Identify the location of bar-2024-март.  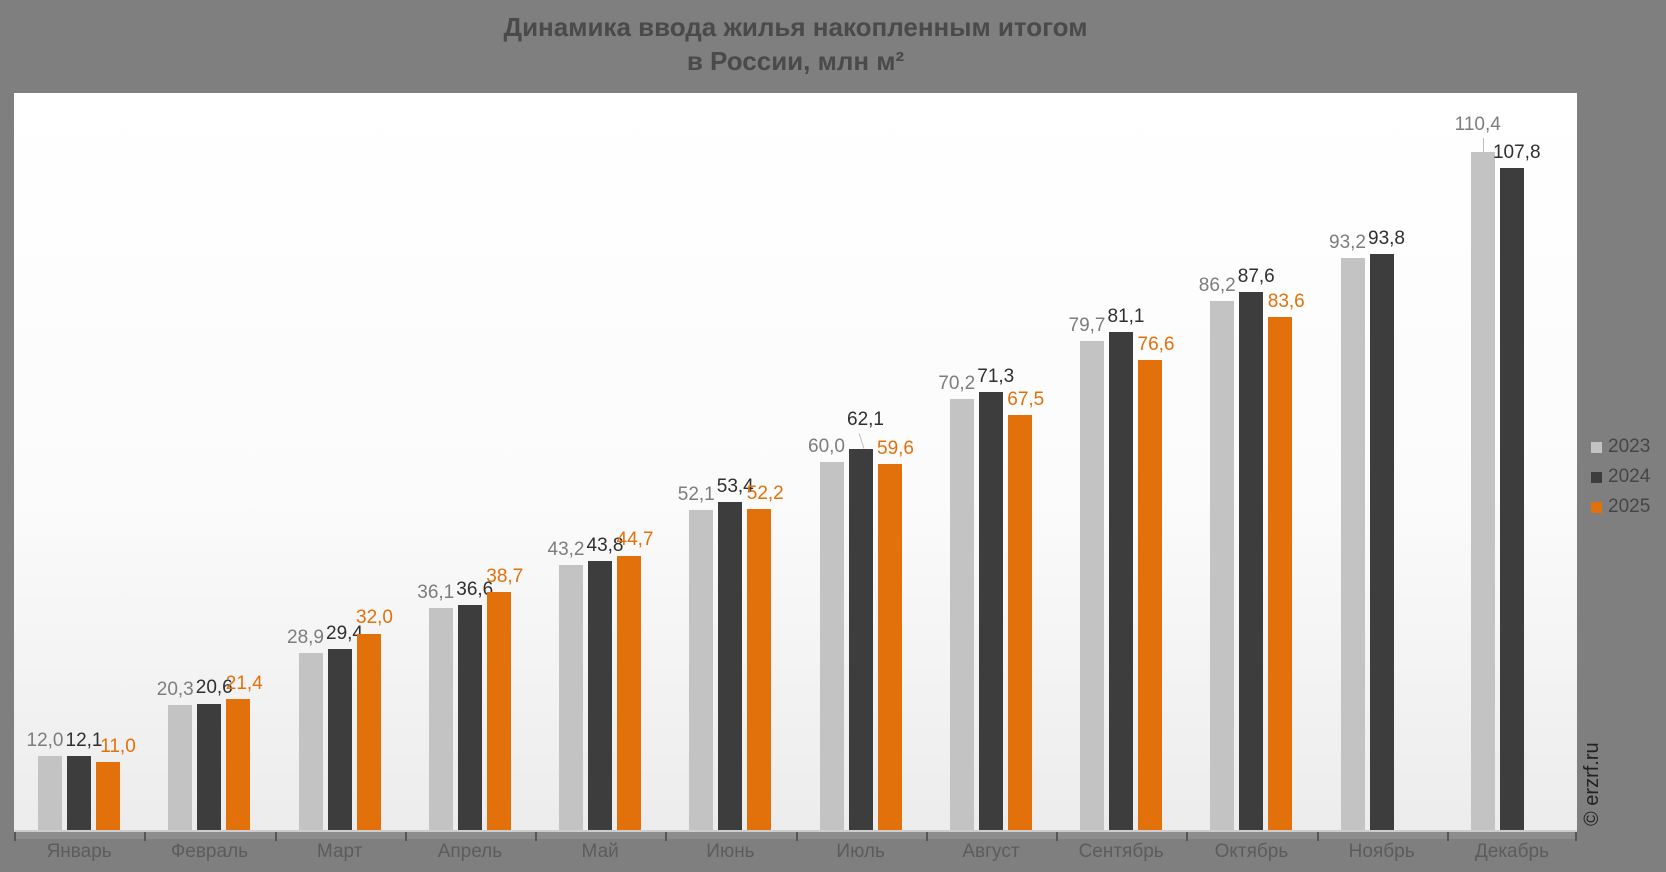
(339, 739).